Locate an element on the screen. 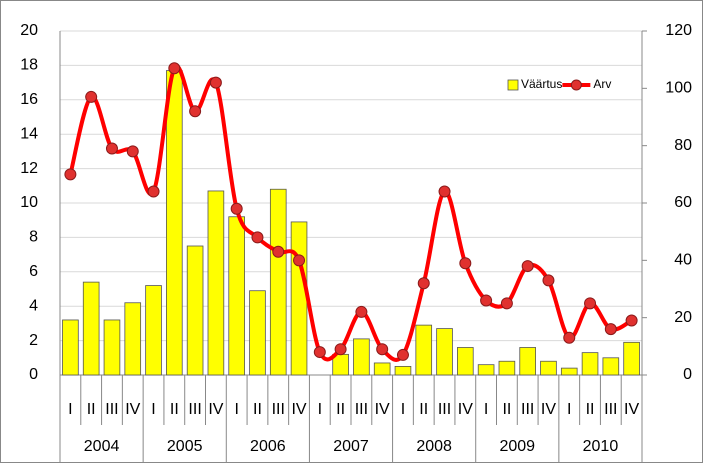  legend-label: Arv is located at coordinates (602, 84).